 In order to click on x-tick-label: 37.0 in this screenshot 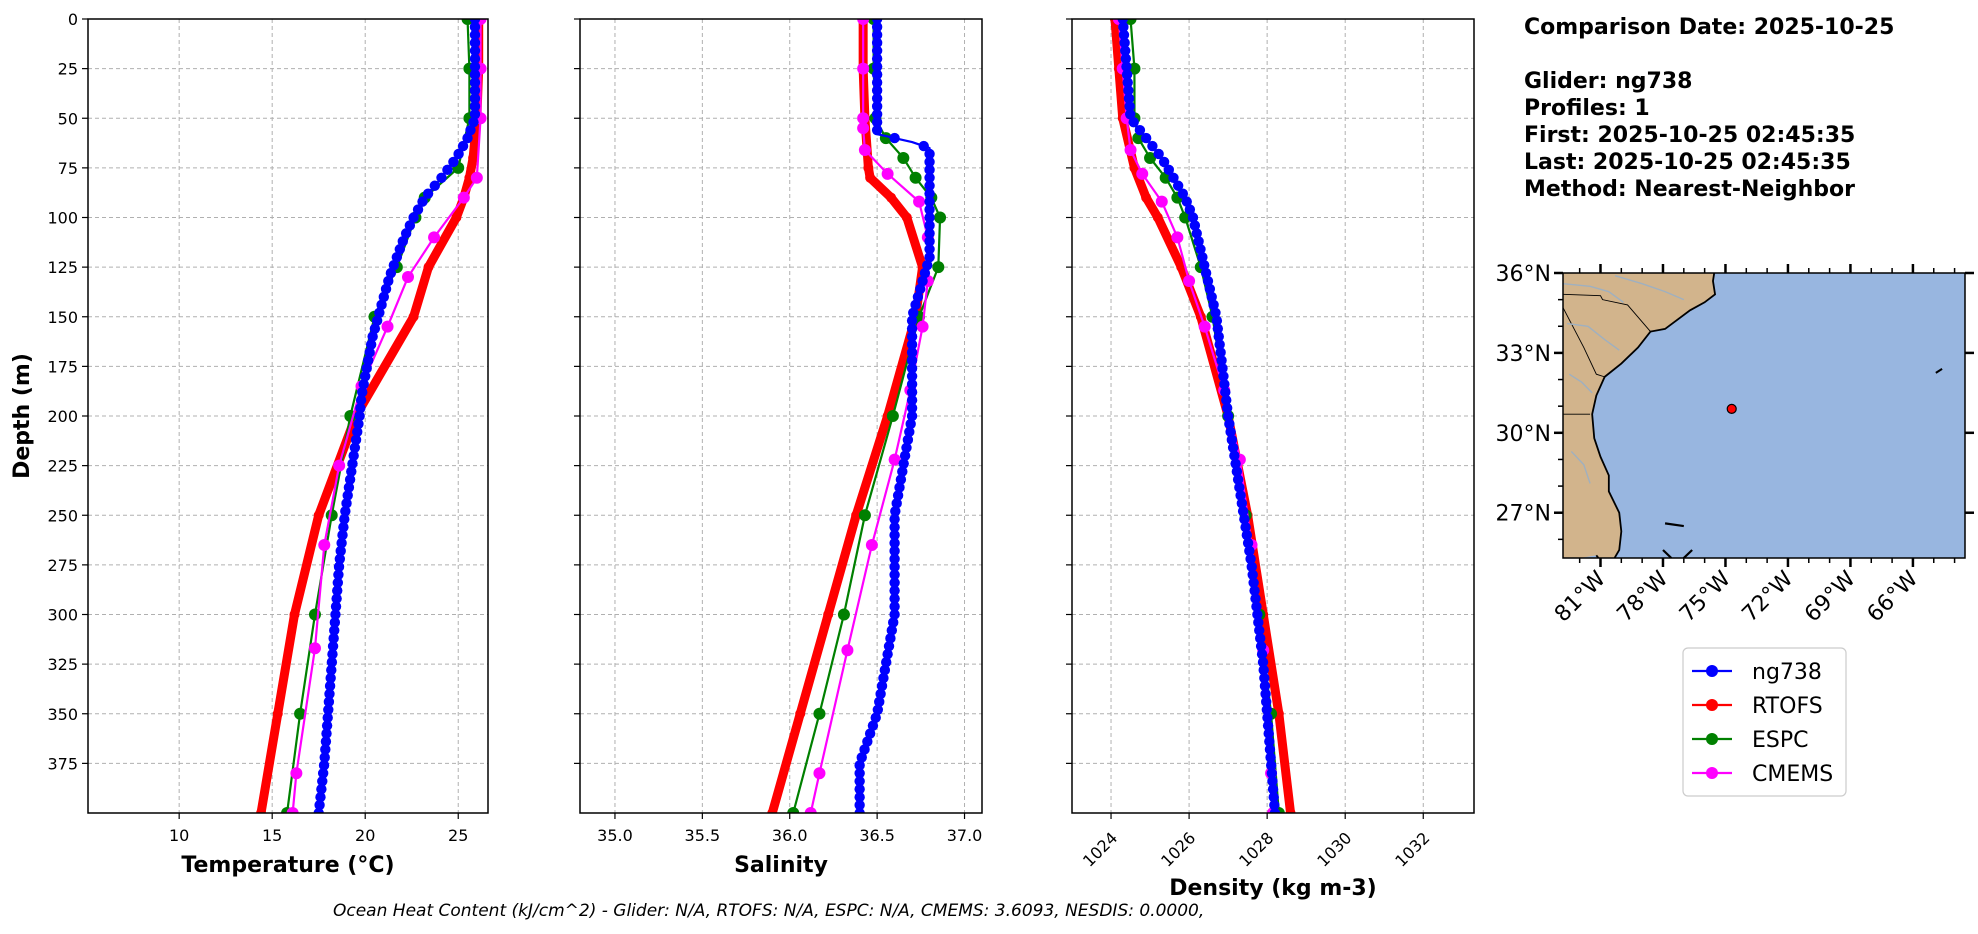, I will do `click(965, 835)`.